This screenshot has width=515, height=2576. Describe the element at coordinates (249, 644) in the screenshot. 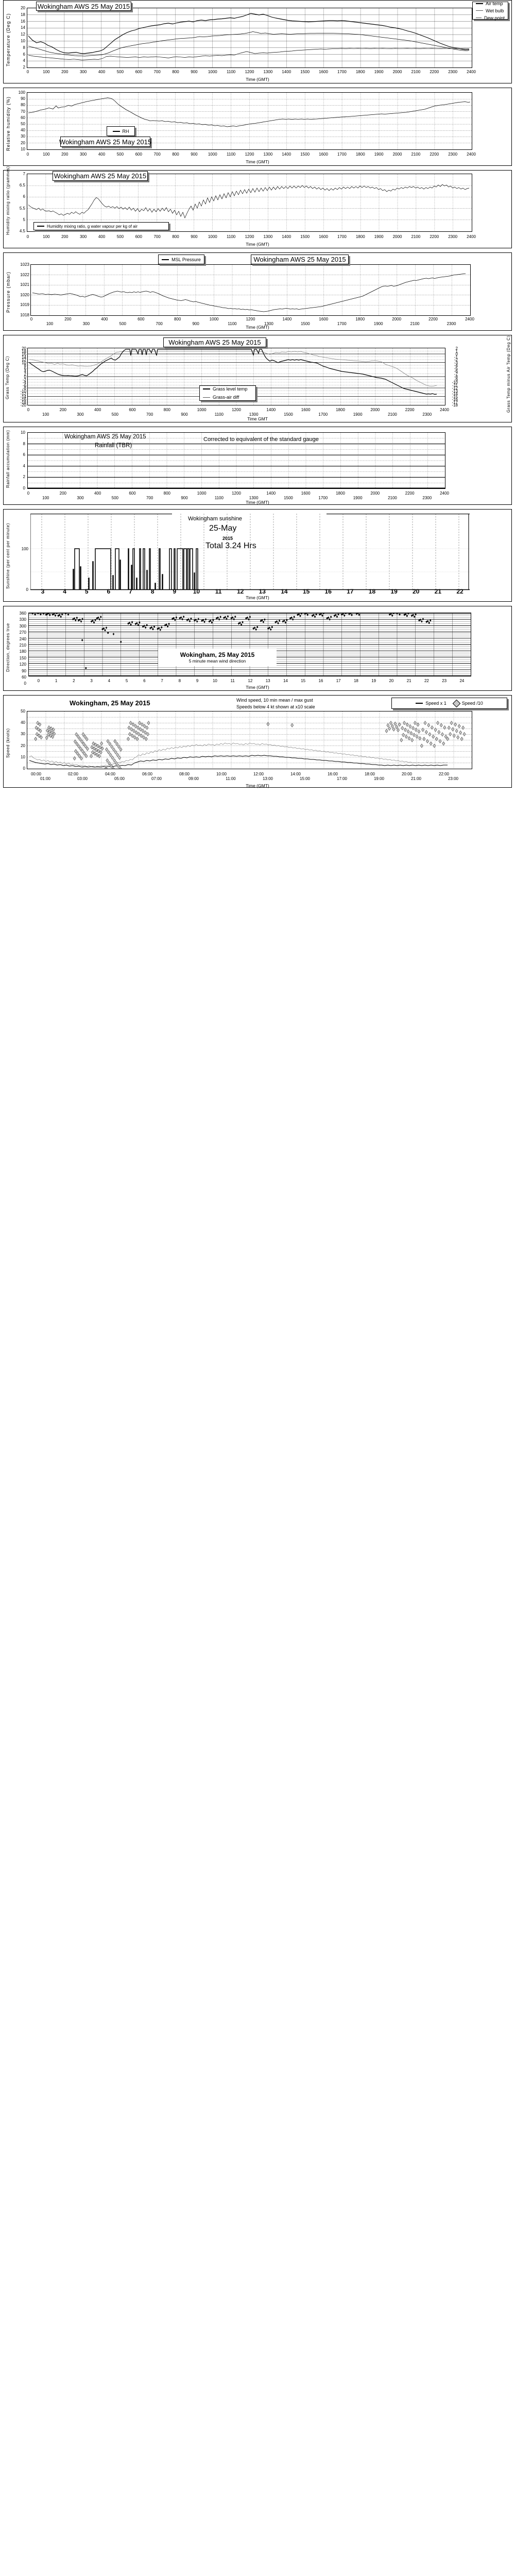

I see `wind-direction-plot-area` at that location.